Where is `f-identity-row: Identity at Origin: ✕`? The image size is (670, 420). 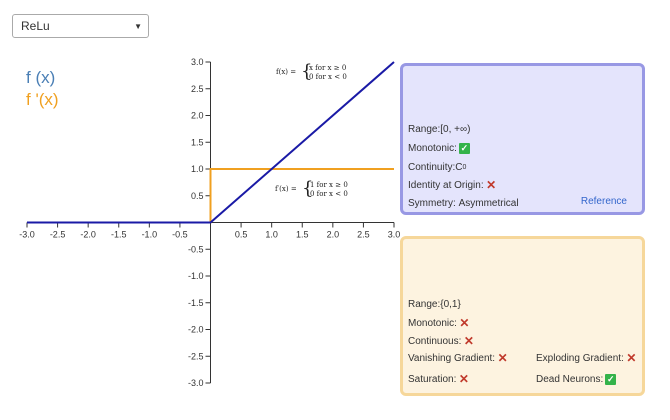
f-identity-row: Identity at Origin: ✕ is located at coordinates (452, 185).